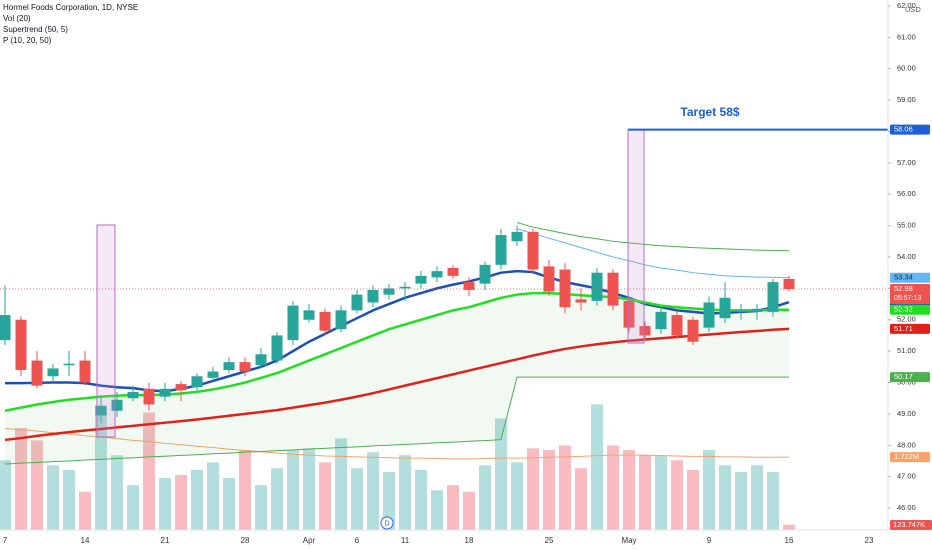  What do you see at coordinates (906, 162) in the screenshot?
I see `y-tick-label: 57.00` at bounding box center [906, 162].